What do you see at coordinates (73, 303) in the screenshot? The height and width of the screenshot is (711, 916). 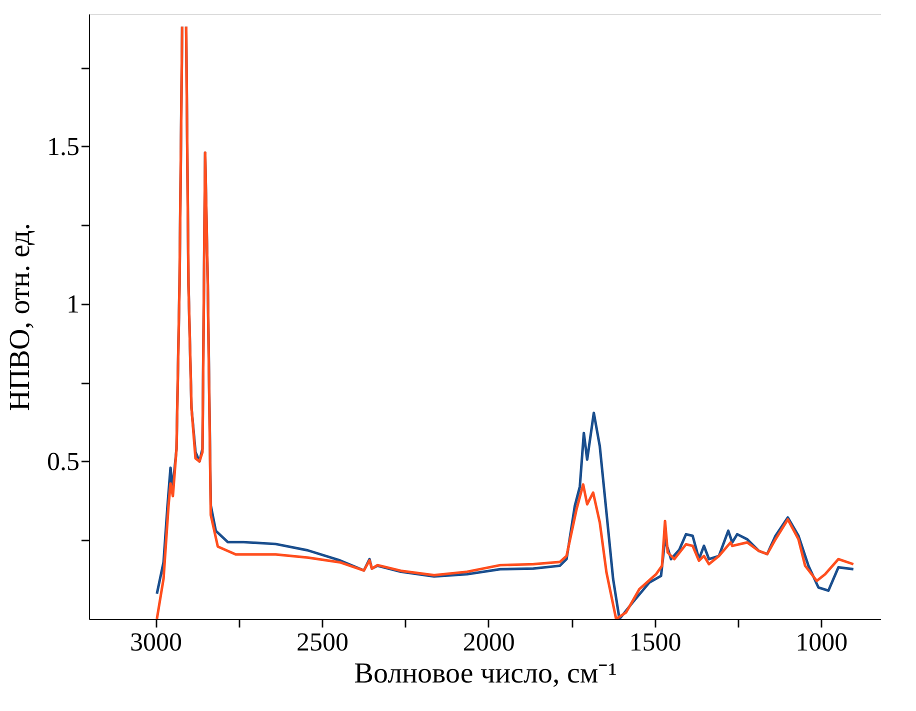 I see `y-tick-label: 1` at bounding box center [73, 303].